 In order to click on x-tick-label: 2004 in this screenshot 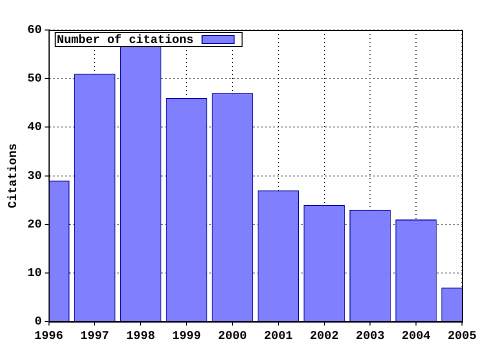, I will do `click(416, 335)`.